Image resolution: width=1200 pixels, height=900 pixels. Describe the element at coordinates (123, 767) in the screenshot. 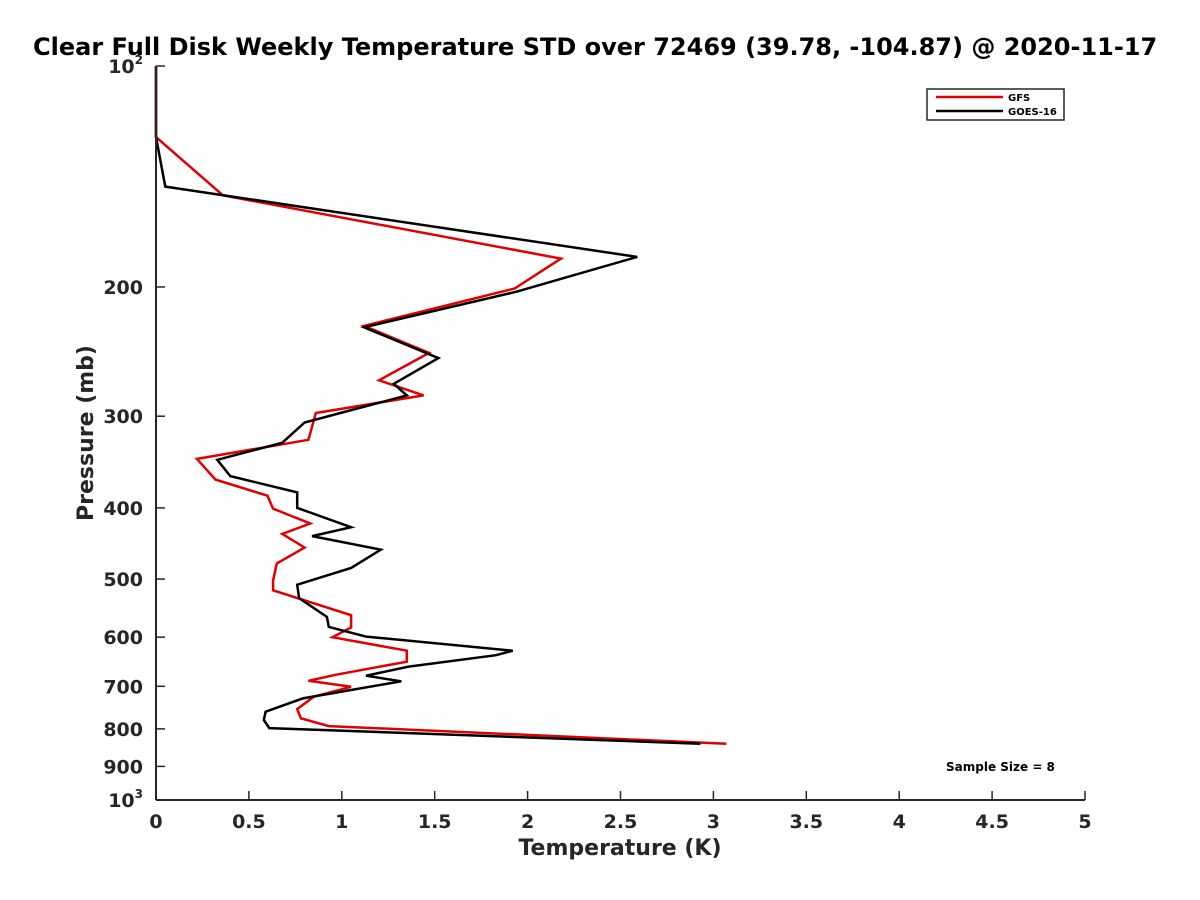

I see `y-tick-label: 900` at that location.